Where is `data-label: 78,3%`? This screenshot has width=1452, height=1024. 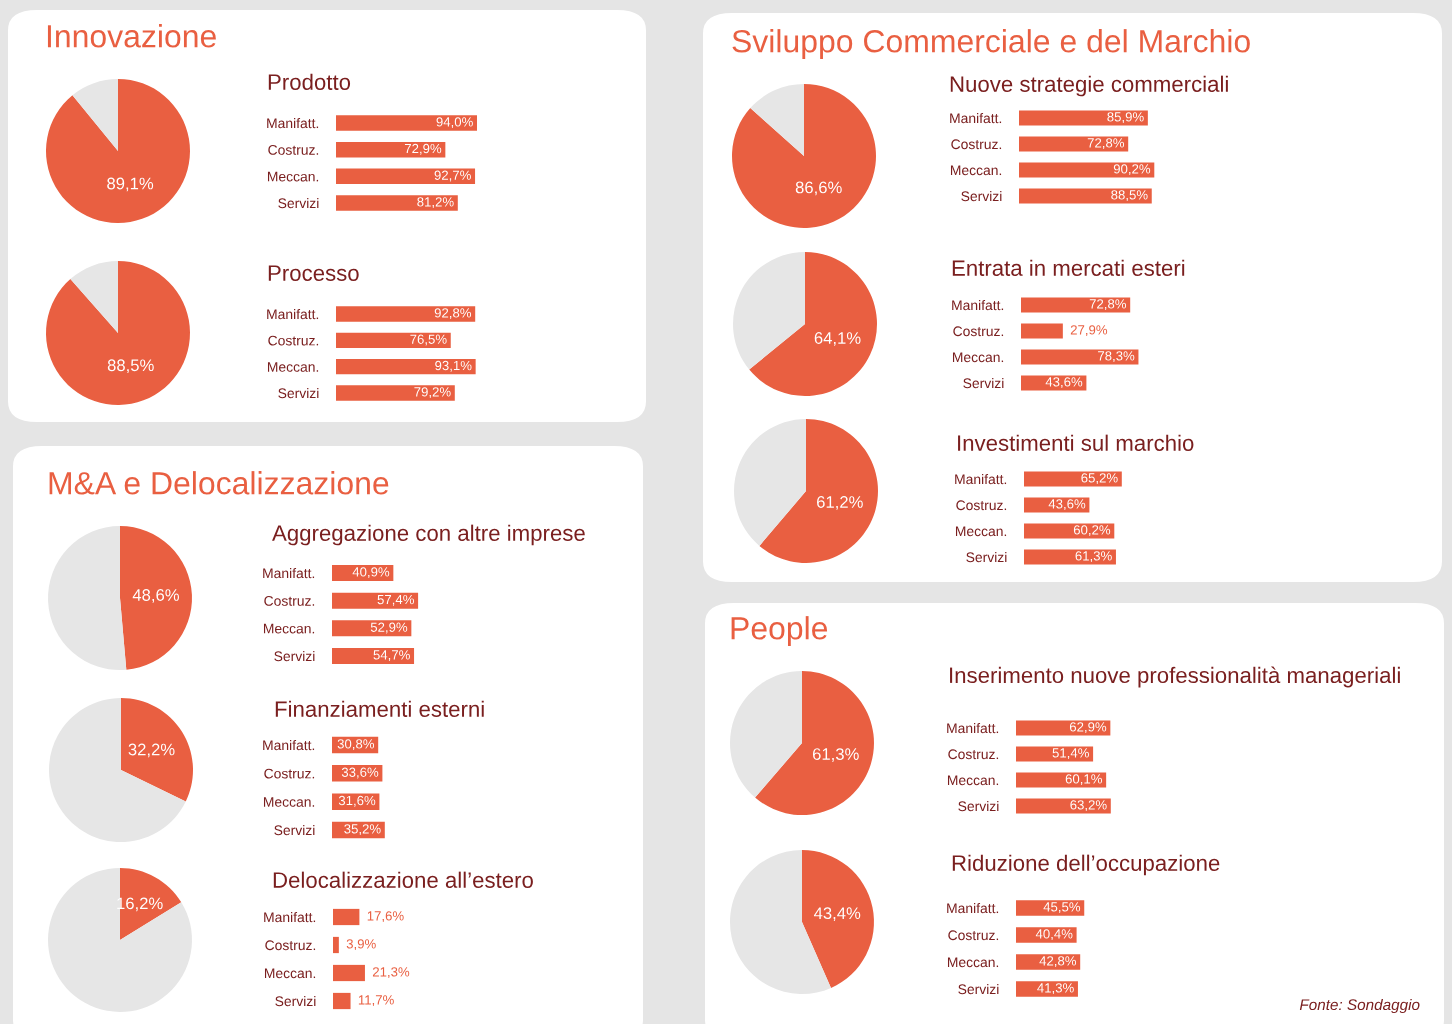 data-label: 78,3% is located at coordinates (1116, 357).